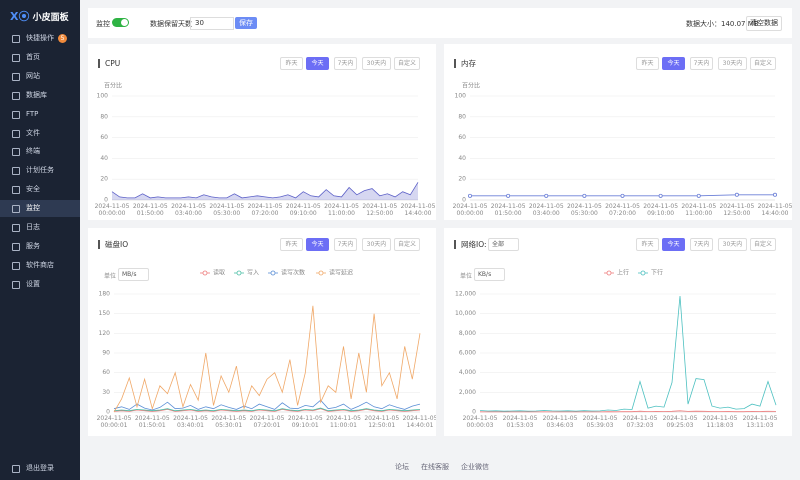 This screenshot has width=800, height=480. I want to click on x-tick-label: 2024-11-05 12:50:00, so click(737, 210).